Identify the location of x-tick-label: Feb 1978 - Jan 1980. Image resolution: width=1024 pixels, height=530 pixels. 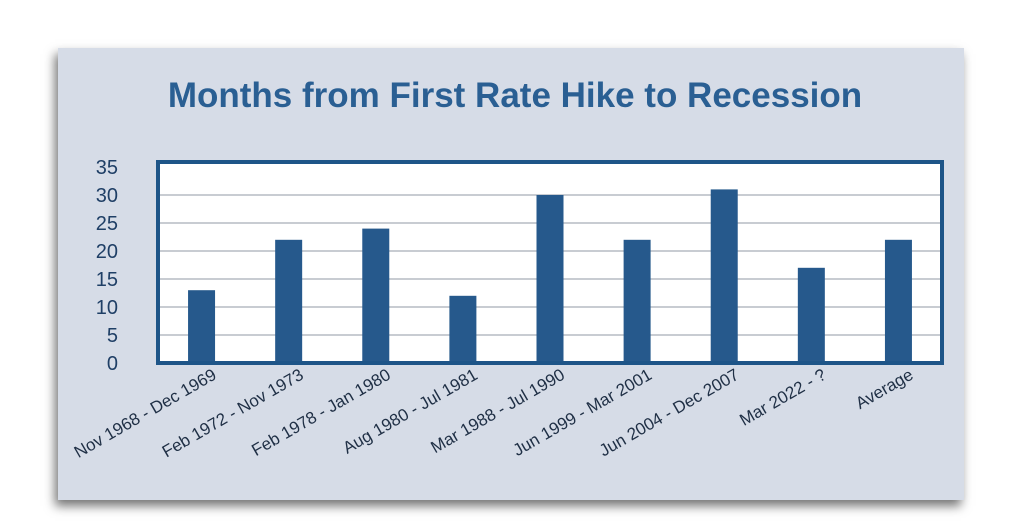
(320, 412).